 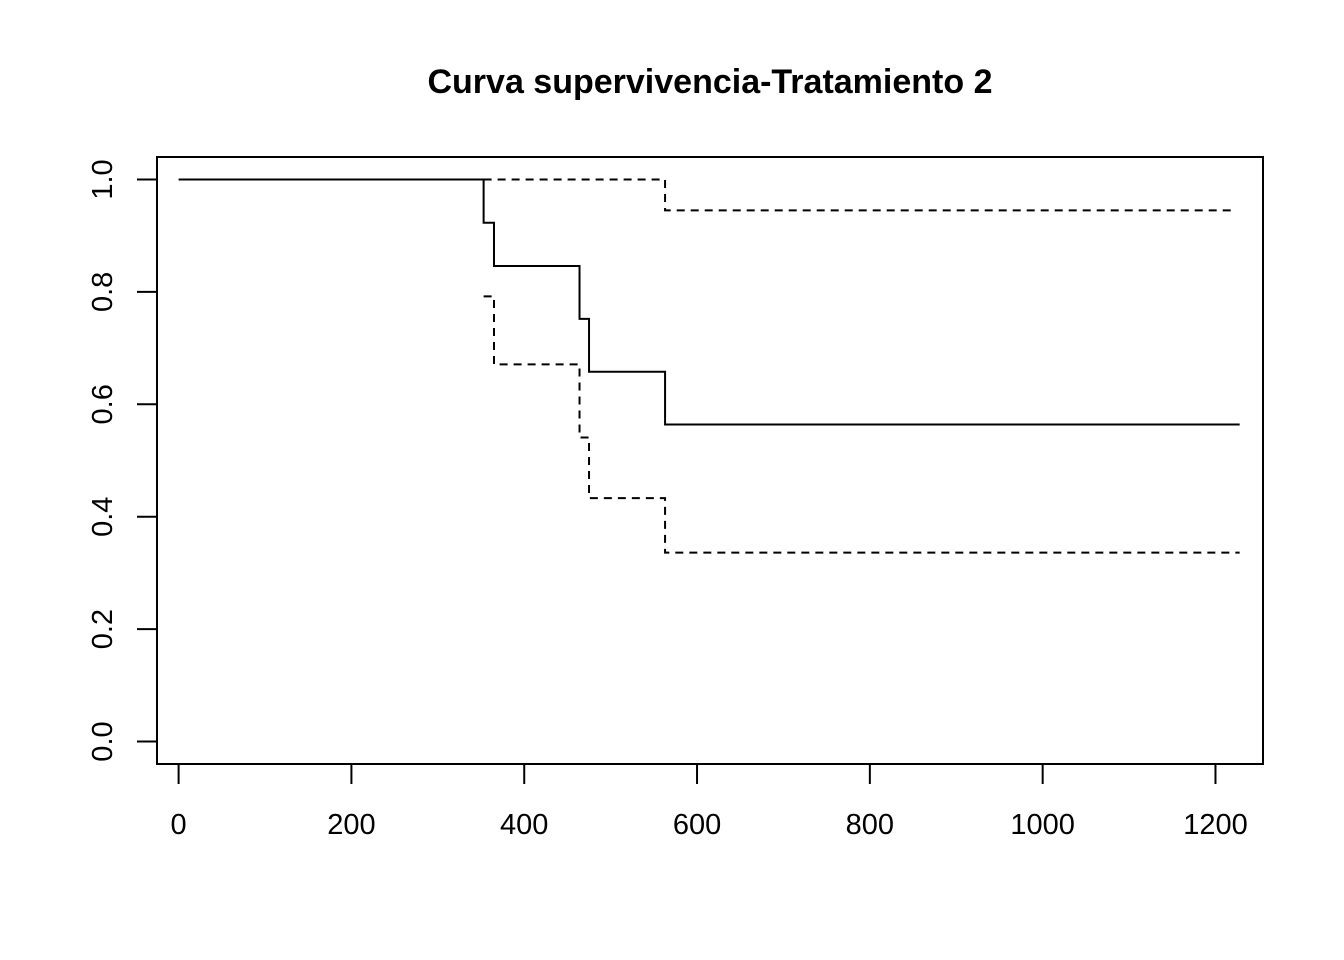 I want to click on y-tick-label: 0.4, so click(x=103, y=517).